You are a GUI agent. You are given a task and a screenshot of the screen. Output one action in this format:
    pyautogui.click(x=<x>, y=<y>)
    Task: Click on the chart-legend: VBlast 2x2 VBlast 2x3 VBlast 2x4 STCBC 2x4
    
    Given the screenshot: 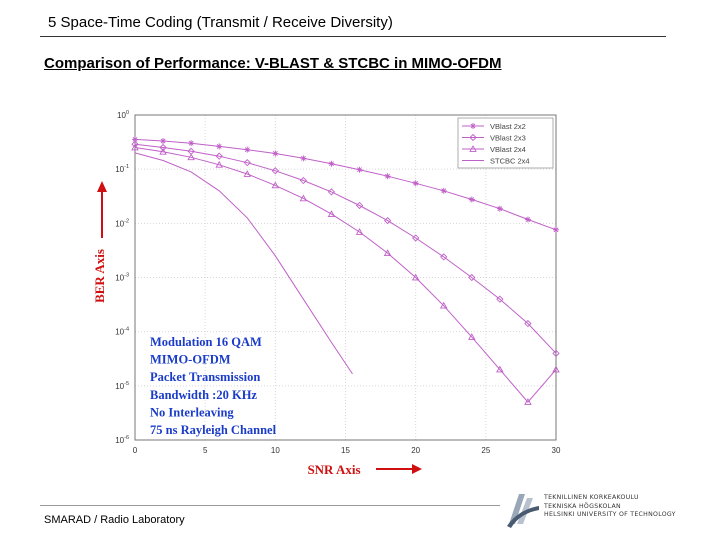 What is the action you would take?
    pyautogui.click(x=505, y=143)
    